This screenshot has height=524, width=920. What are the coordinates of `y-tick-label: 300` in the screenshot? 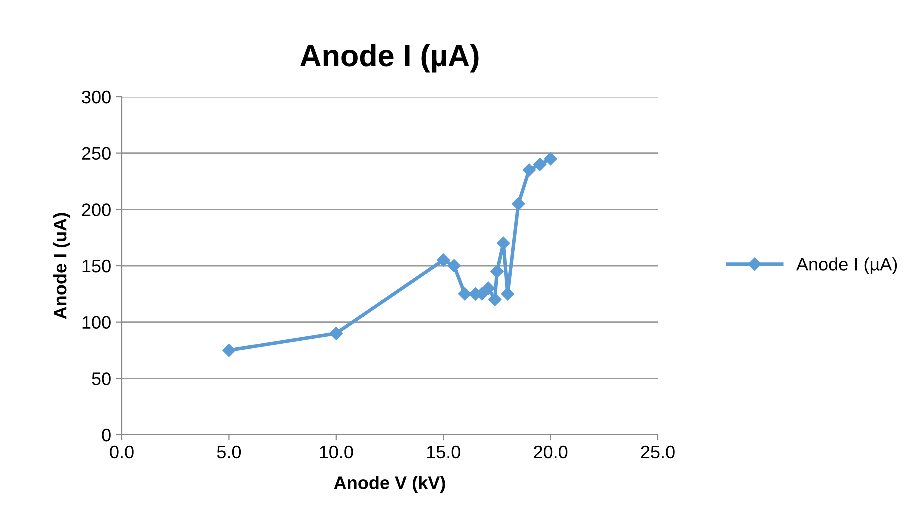 It's located at (96, 97).